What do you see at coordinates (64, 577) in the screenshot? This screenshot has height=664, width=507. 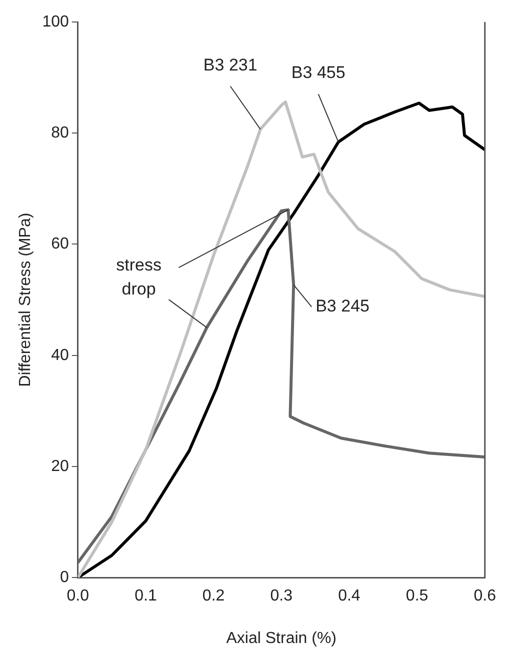 I see `y-tick-label: 0` at bounding box center [64, 577].